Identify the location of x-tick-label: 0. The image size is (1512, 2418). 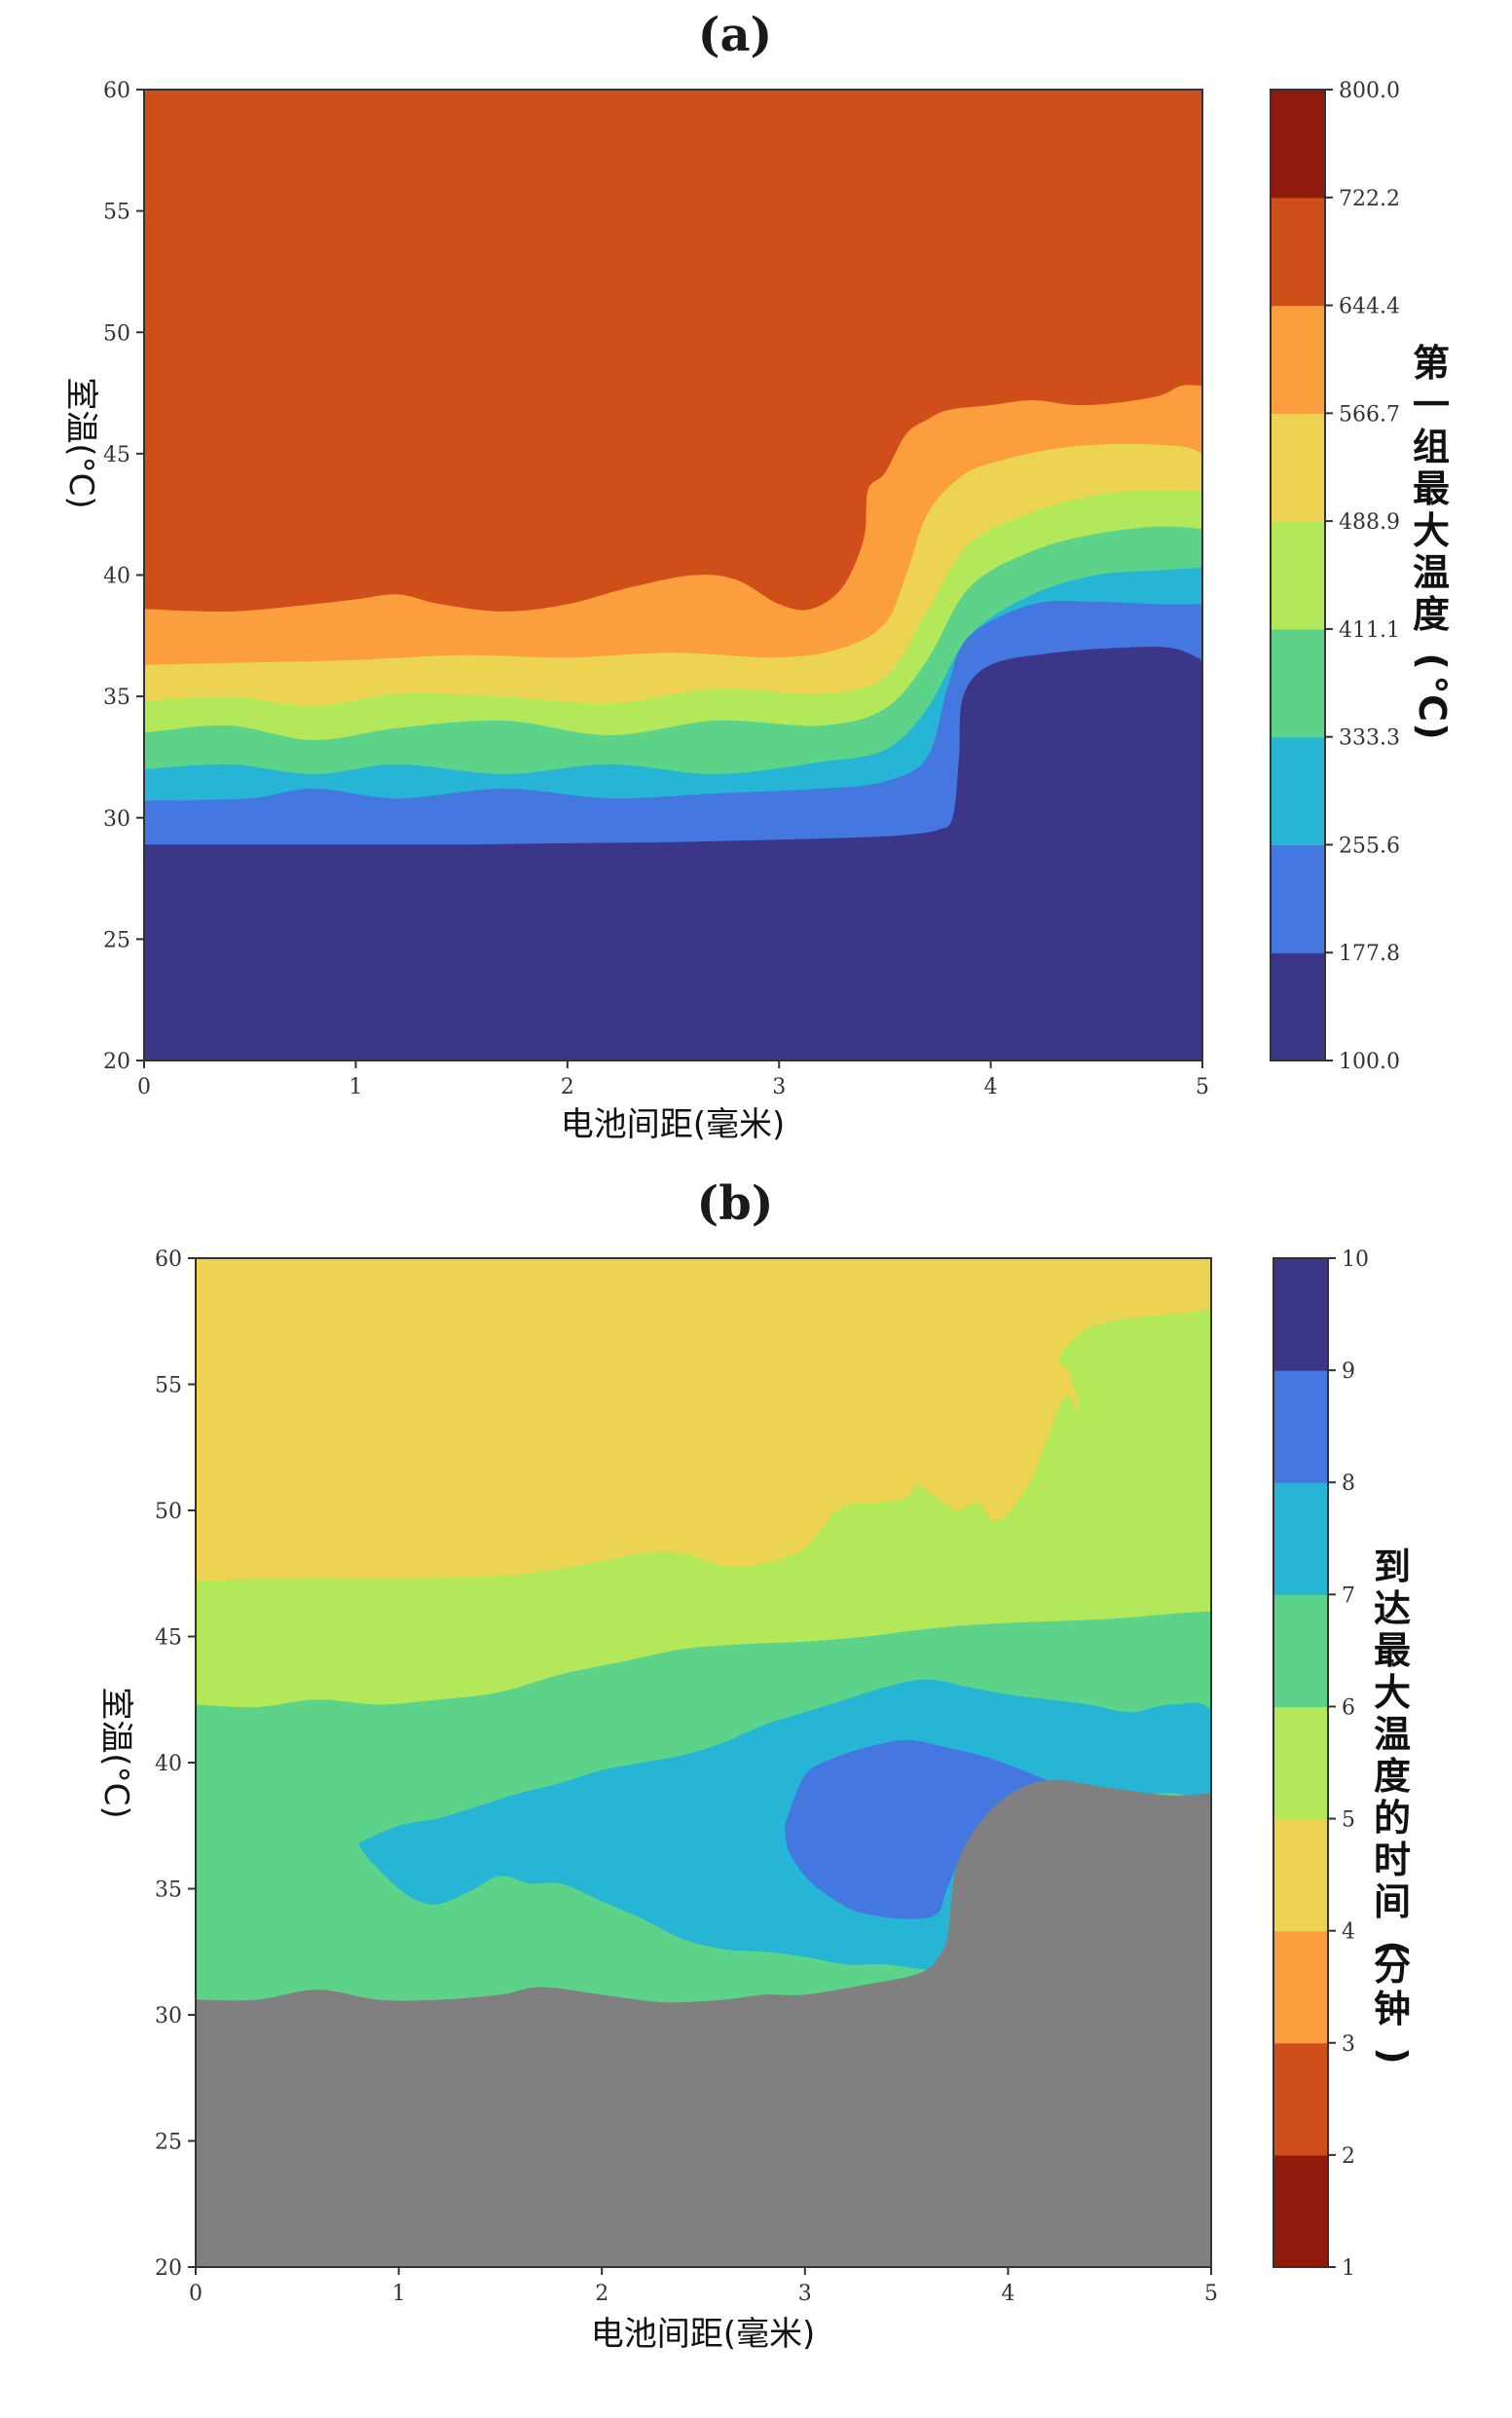
(144, 1087).